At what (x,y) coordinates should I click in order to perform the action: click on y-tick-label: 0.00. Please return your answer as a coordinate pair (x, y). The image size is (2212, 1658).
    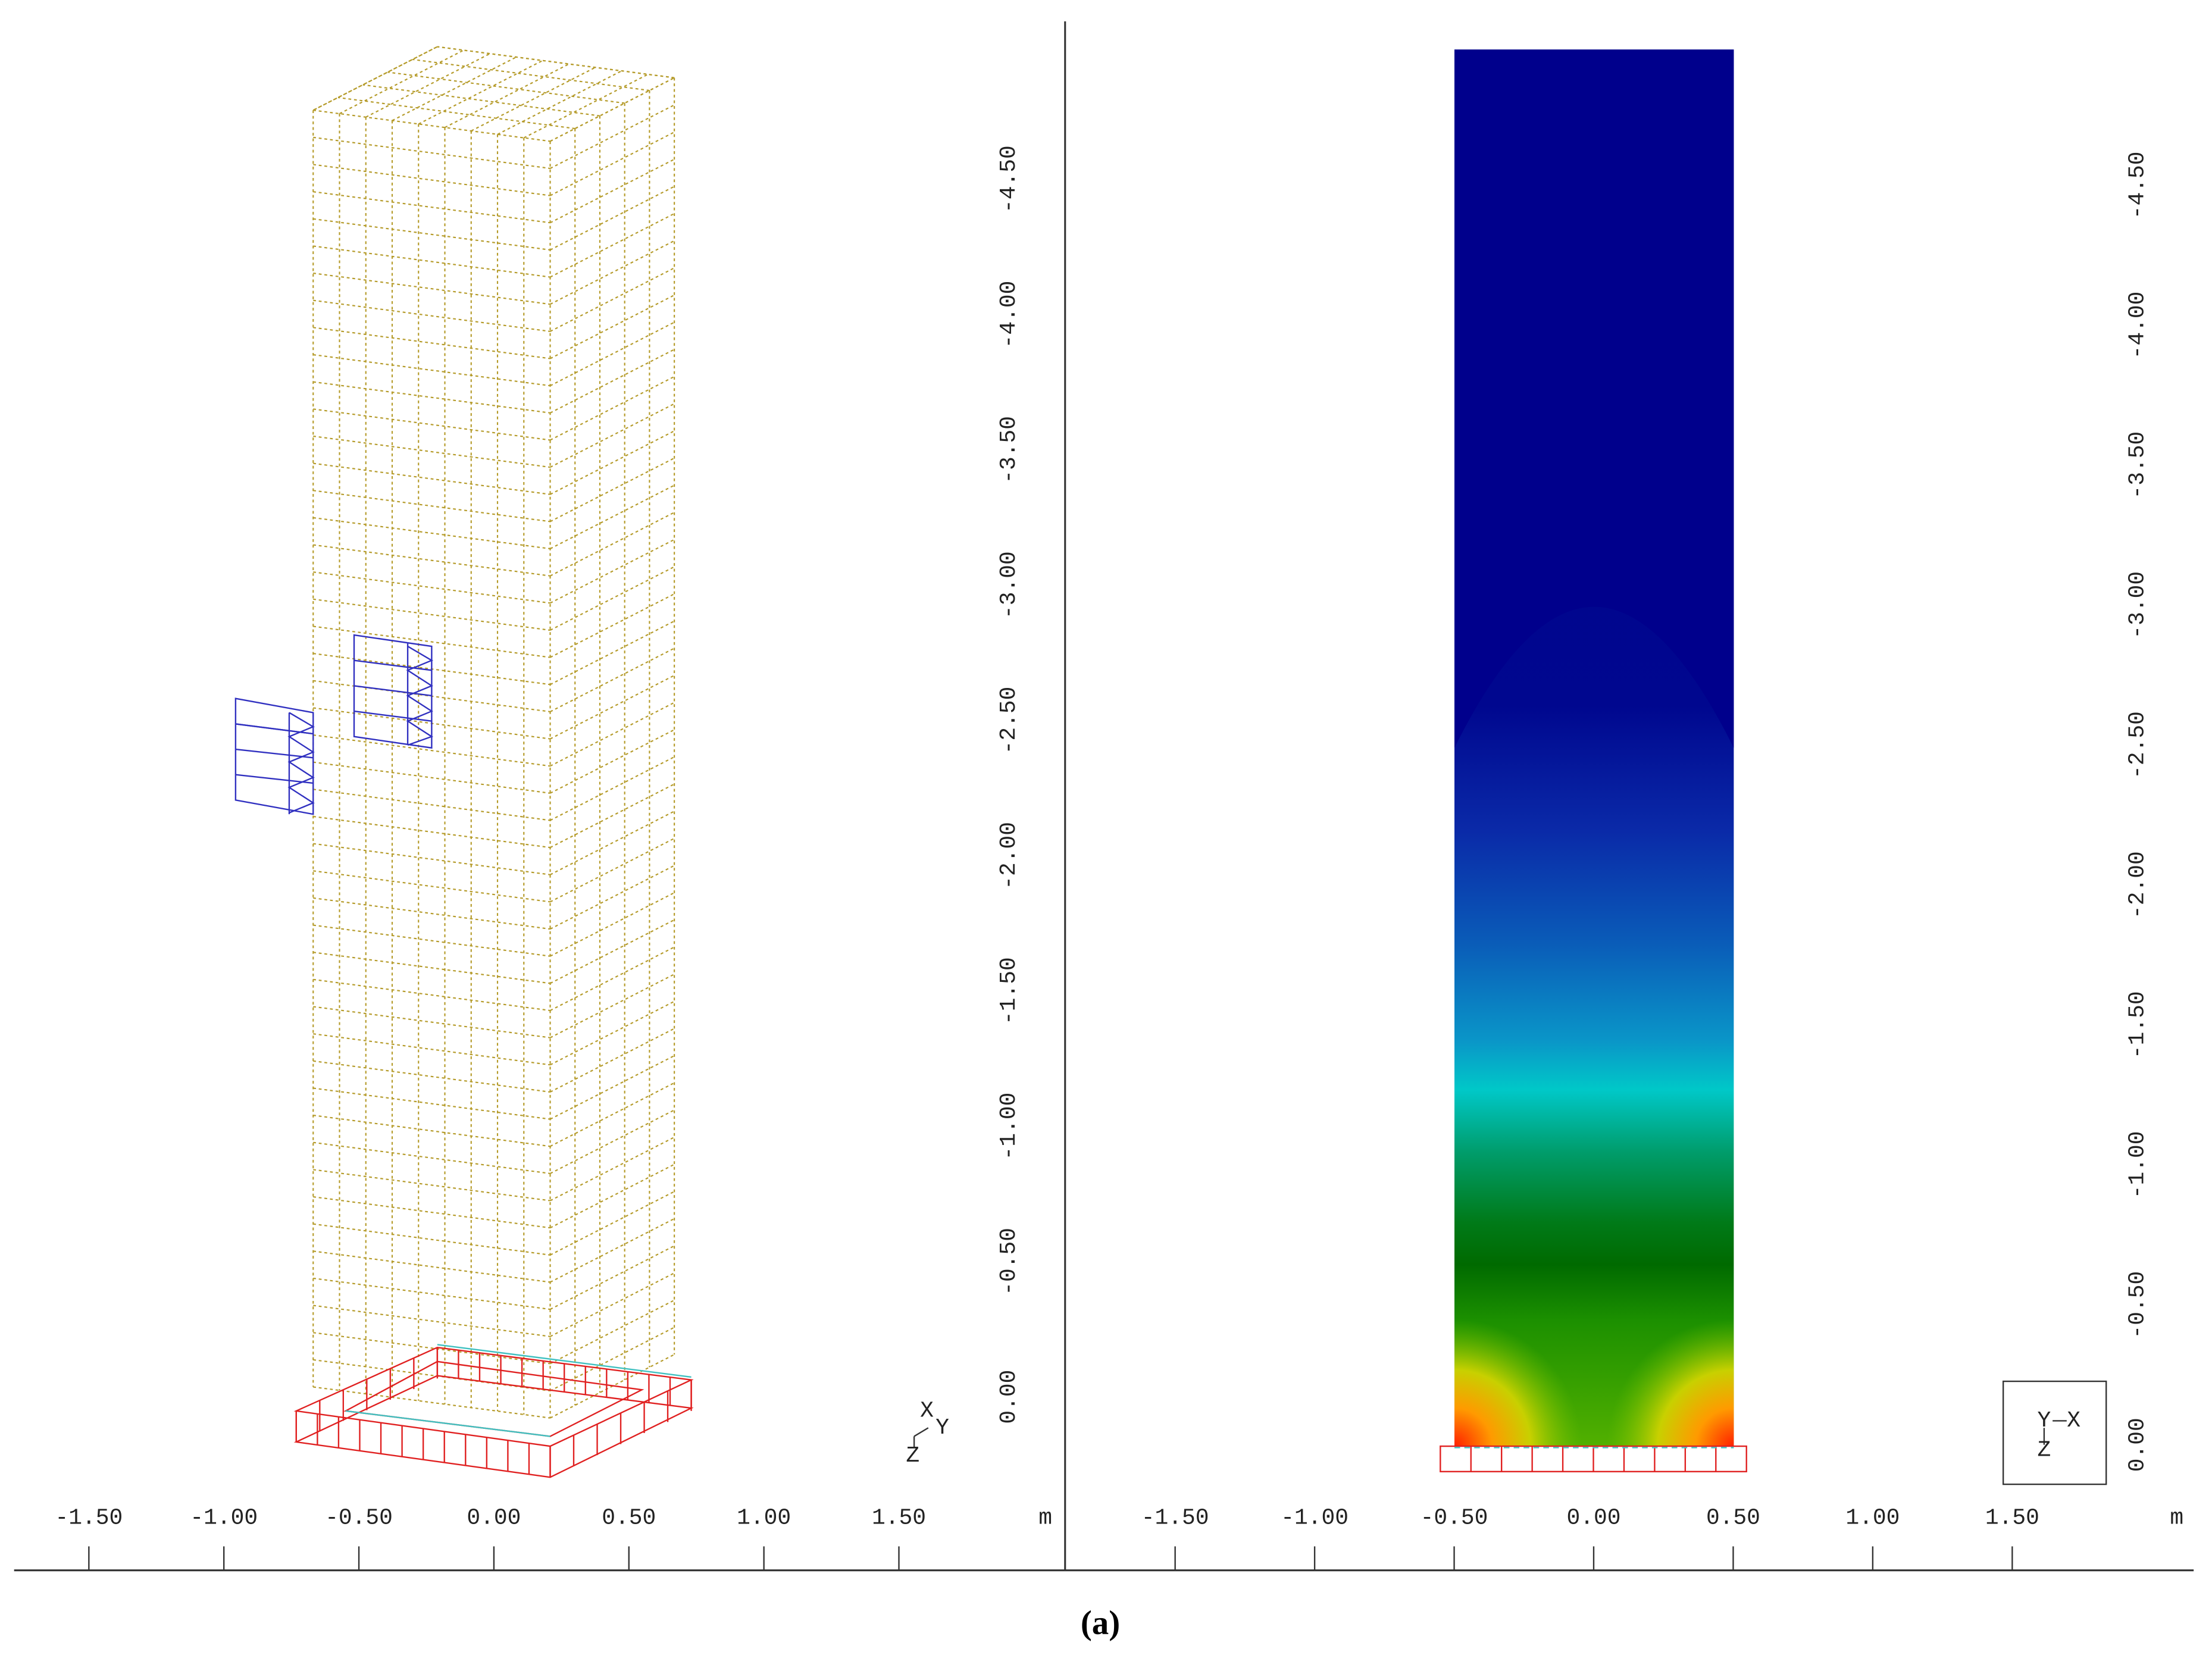
    Looking at the image, I should click on (2137, 1445).